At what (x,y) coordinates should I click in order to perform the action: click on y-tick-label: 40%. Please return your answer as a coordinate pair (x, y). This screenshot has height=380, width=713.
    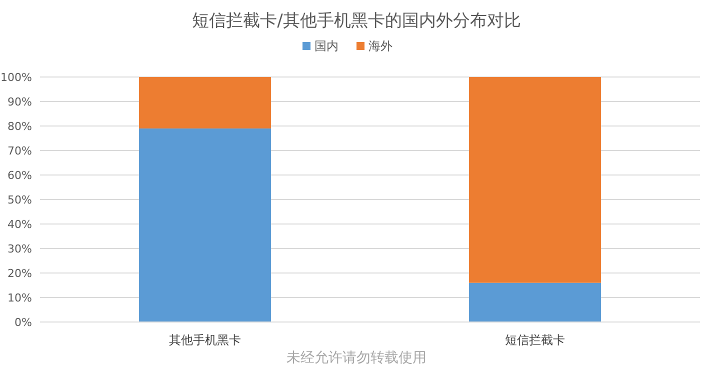
    Looking at the image, I should click on (20, 224).